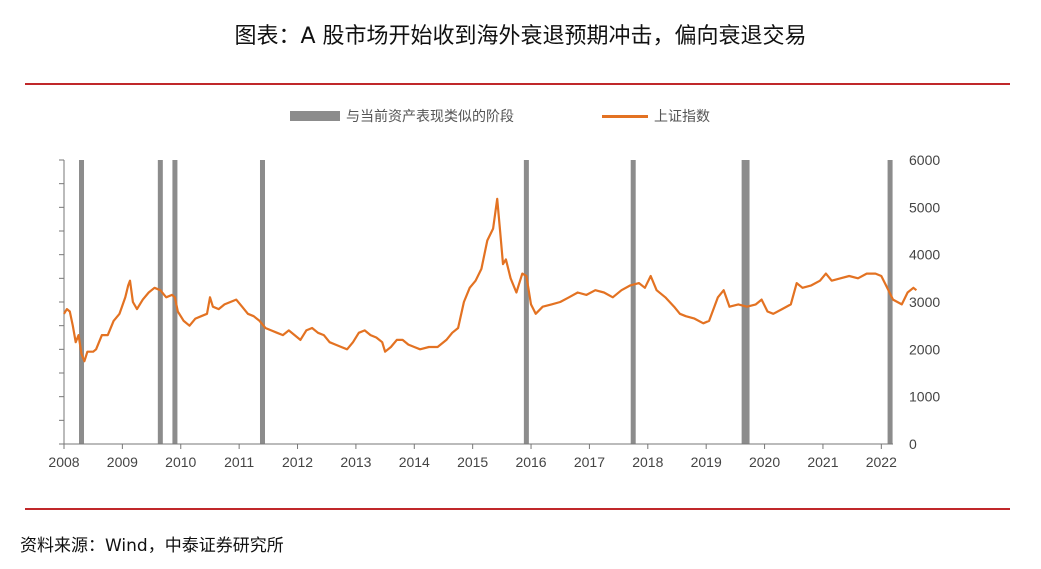 The image size is (1041, 569). I want to click on x-tick-label: 2022, so click(881, 462).